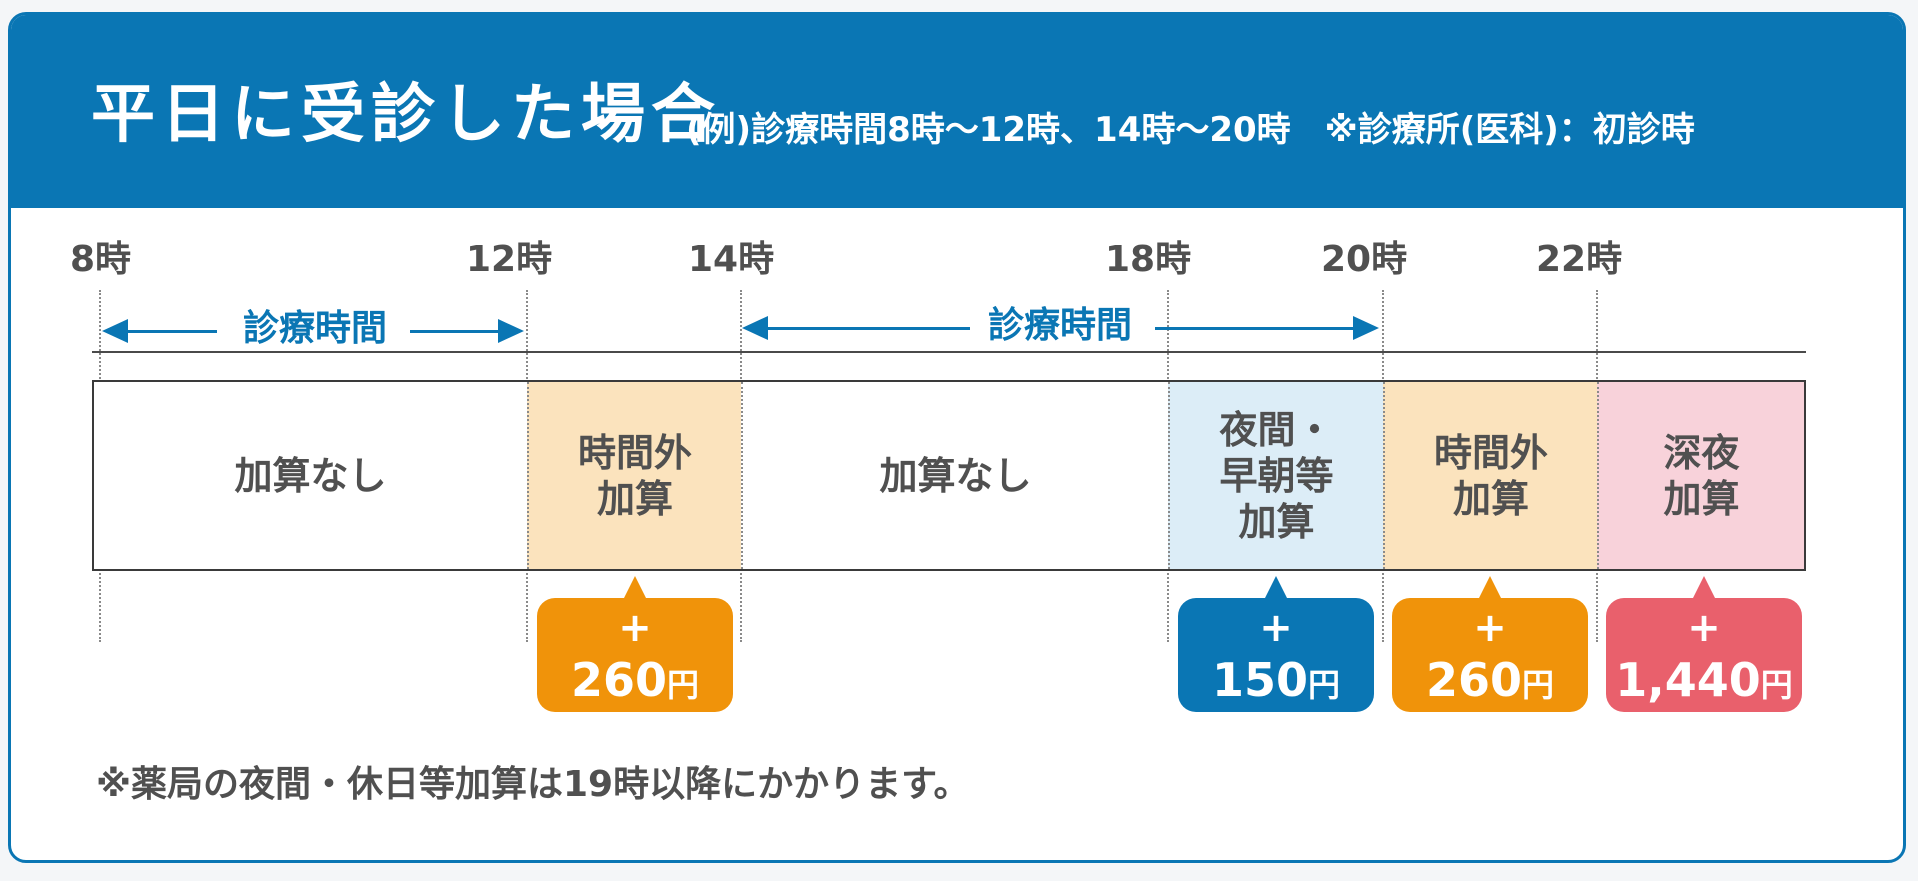  I want to click on badge-amount: 1,440円, so click(1704, 682).